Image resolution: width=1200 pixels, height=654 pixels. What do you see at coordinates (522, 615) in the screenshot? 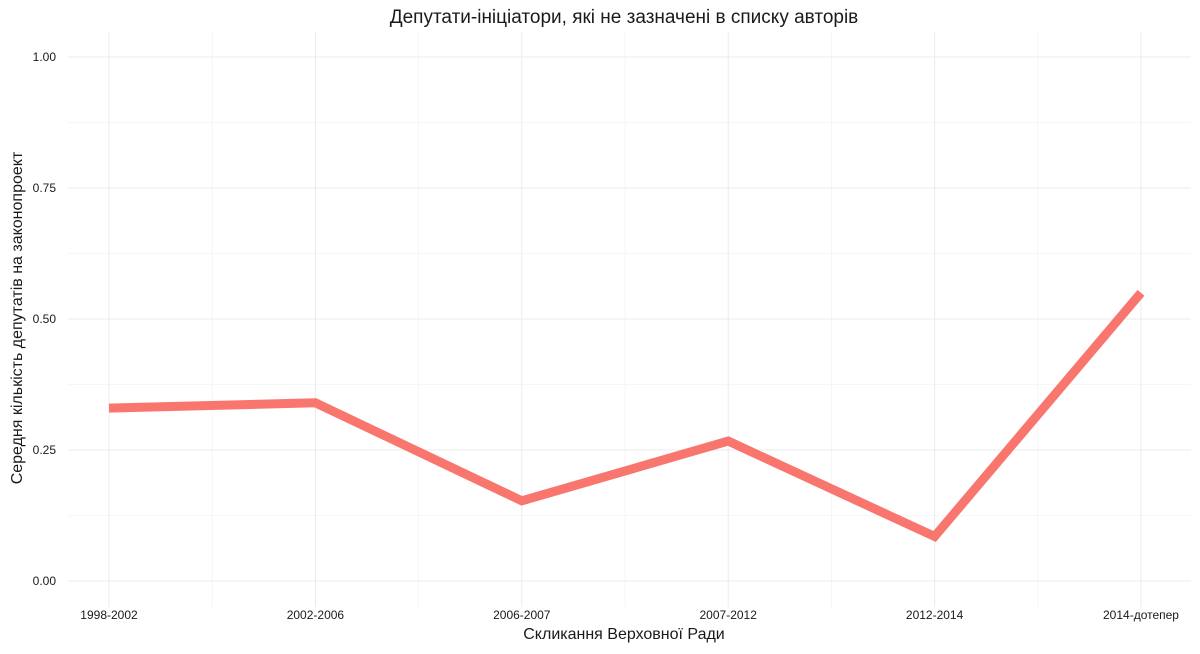
I see `x-tick-label: 2006-2007` at bounding box center [522, 615].